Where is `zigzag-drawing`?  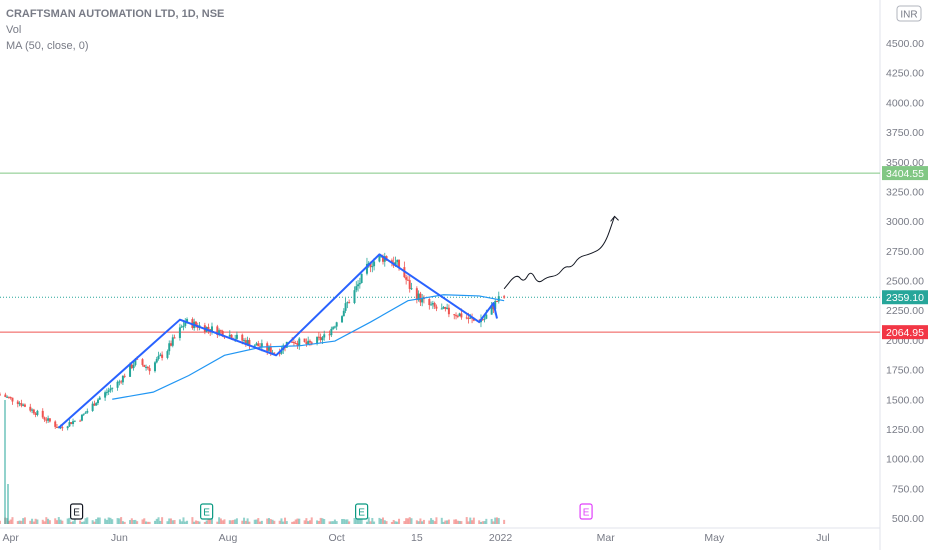 zigzag-drawing is located at coordinates (278, 341).